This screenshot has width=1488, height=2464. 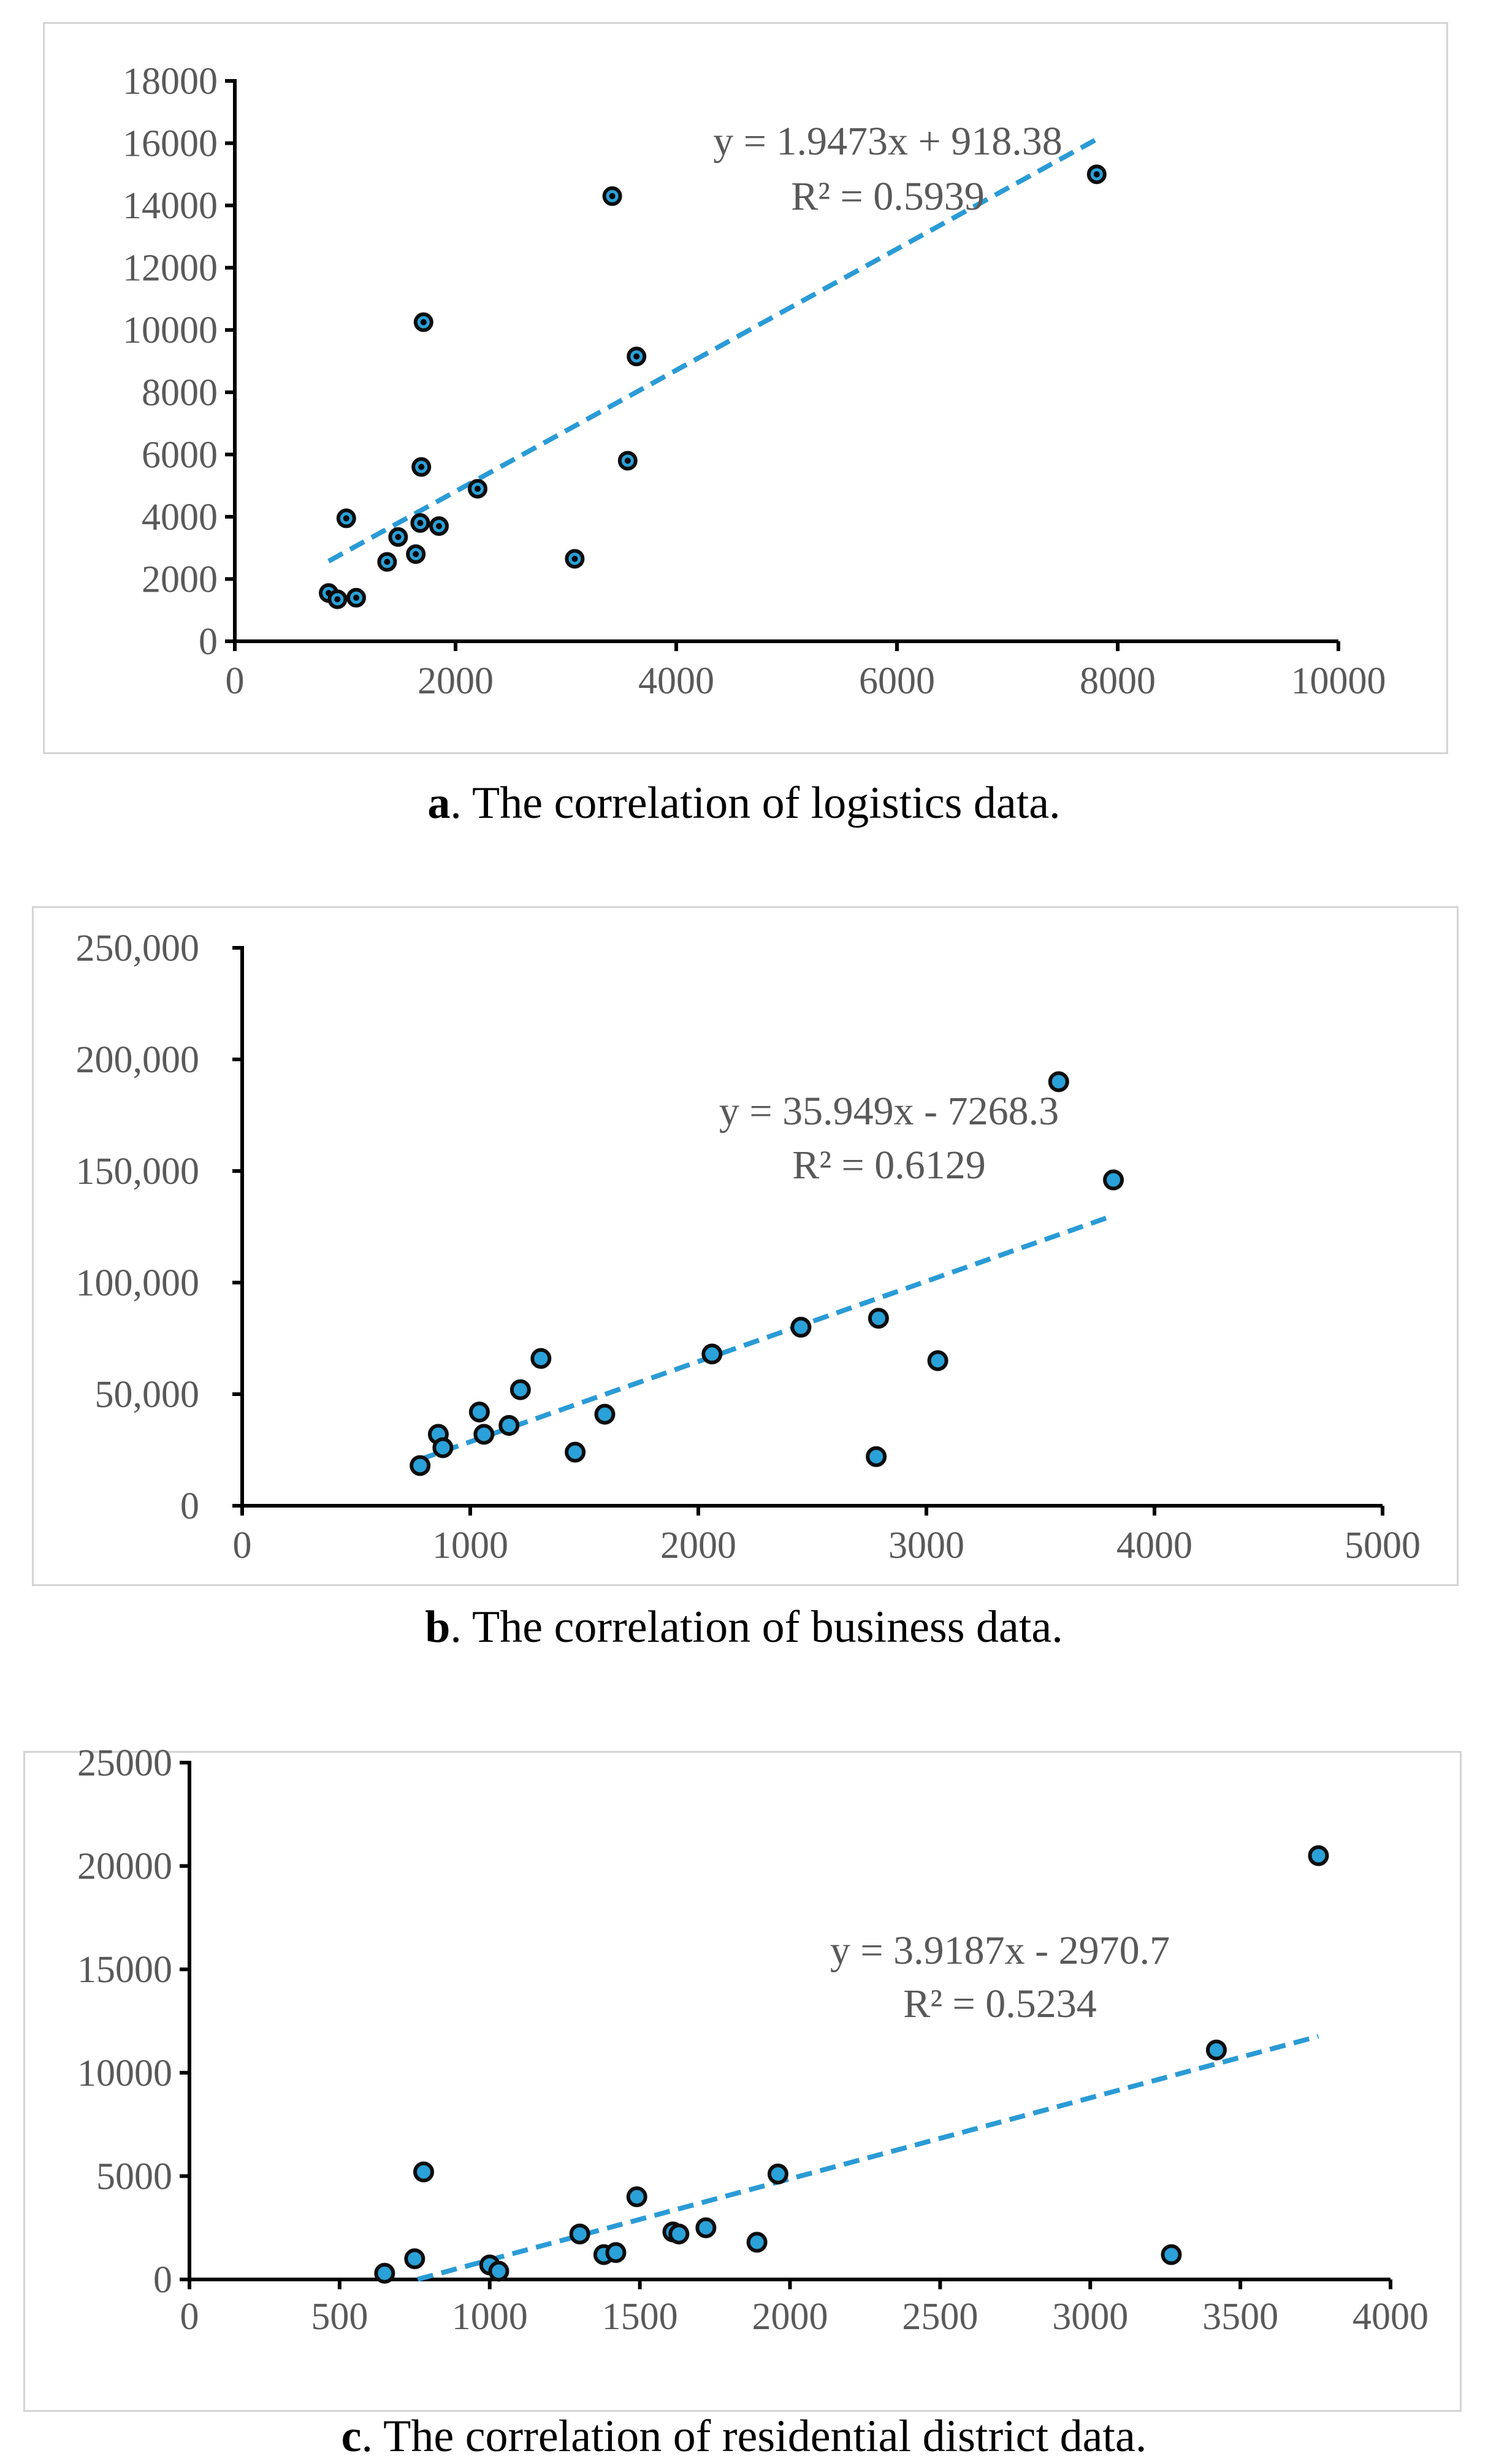 What do you see at coordinates (1118, 681) in the screenshot?
I see `x-tick-label: 8000` at bounding box center [1118, 681].